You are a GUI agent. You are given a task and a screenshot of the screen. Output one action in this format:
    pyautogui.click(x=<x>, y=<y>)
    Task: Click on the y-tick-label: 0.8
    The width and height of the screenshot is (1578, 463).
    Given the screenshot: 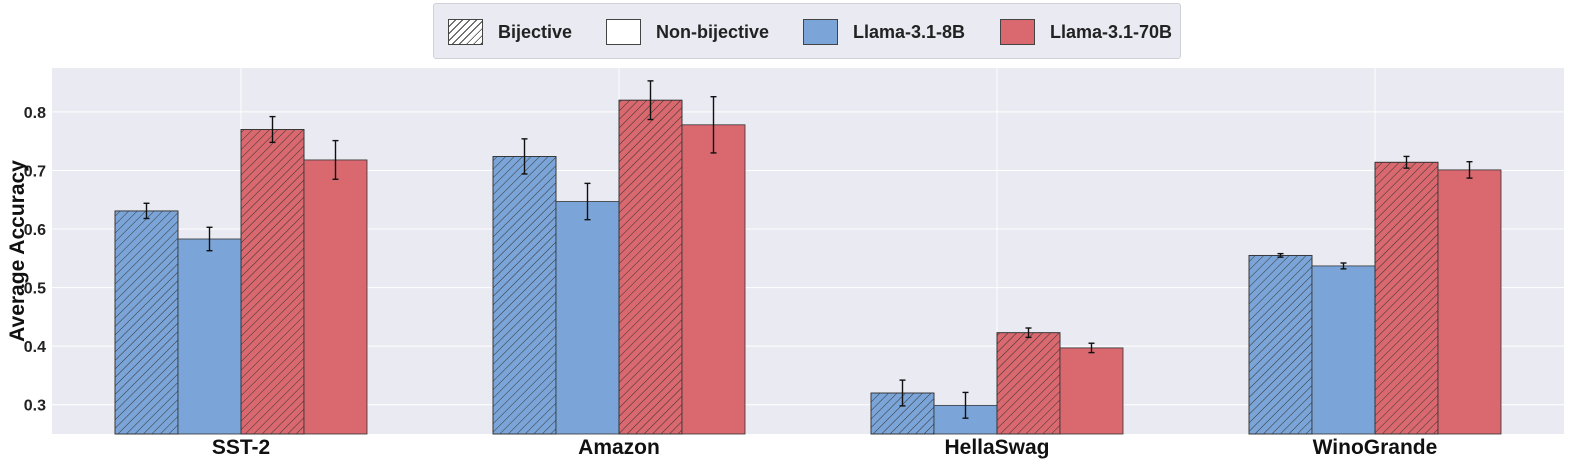 What is the action you would take?
    pyautogui.click(x=35, y=113)
    